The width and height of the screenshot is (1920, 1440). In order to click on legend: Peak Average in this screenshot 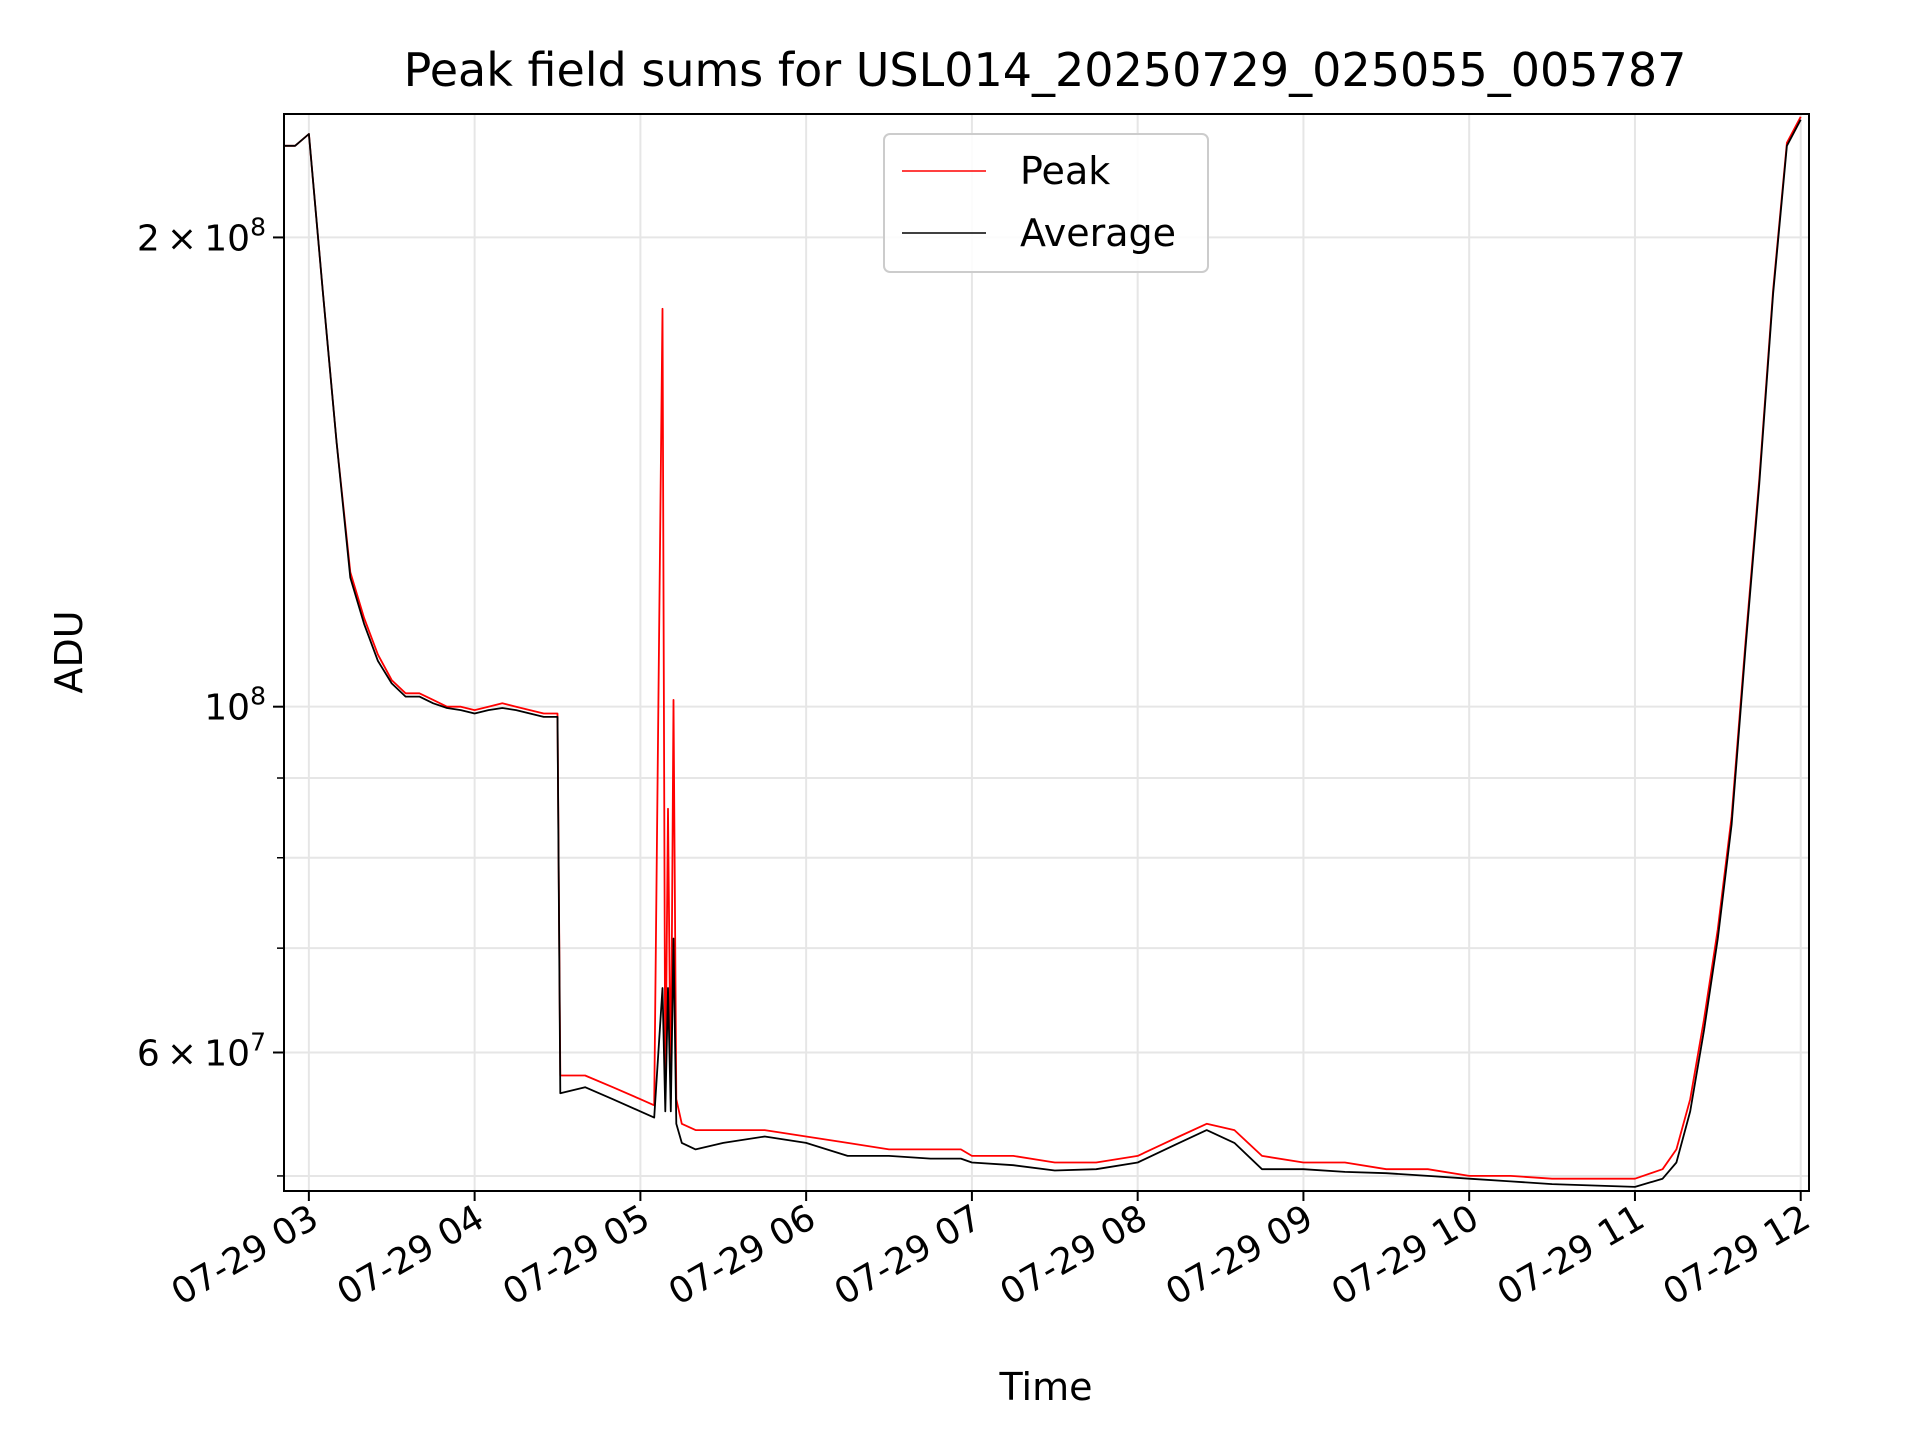, I will do `click(1046, 203)`.